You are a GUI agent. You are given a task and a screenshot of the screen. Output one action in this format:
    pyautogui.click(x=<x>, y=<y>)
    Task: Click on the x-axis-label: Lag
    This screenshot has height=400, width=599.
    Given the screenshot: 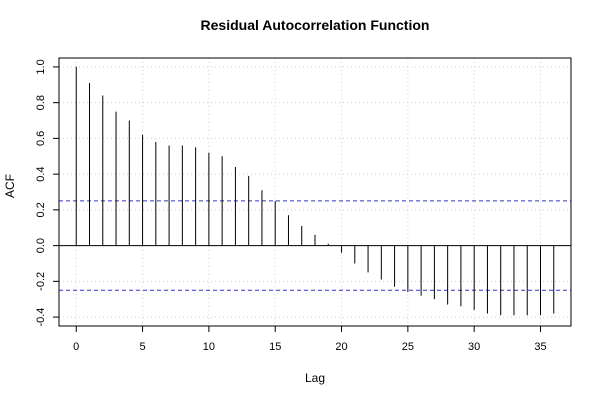 What is the action you would take?
    pyautogui.click(x=315, y=378)
    